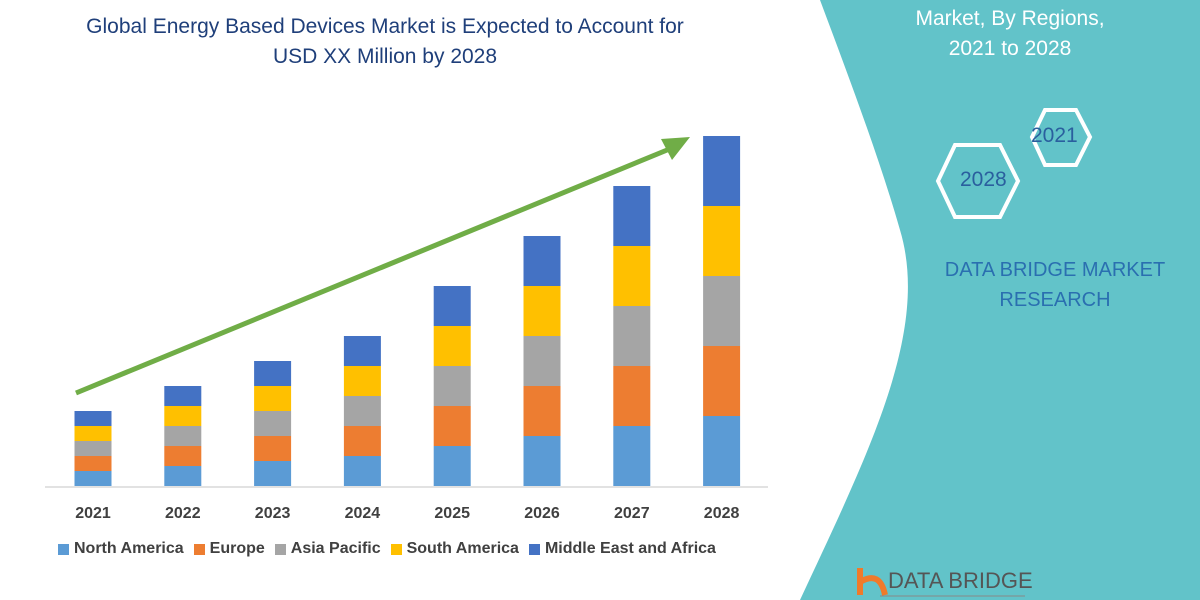 Image resolution: width=1200 pixels, height=600 pixels. I want to click on bar-segment-middle-east-and-africa-2028, so click(722, 171).